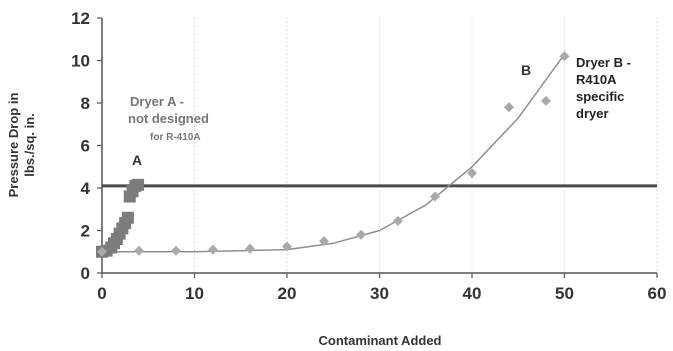  I want to click on y-axis-title-line2: lbs./sq. in., so click(29, 145).